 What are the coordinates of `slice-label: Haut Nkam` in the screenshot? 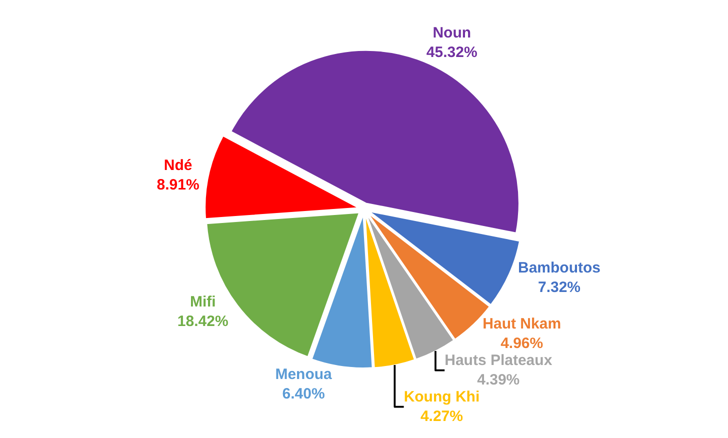 It's located at (522, 324).